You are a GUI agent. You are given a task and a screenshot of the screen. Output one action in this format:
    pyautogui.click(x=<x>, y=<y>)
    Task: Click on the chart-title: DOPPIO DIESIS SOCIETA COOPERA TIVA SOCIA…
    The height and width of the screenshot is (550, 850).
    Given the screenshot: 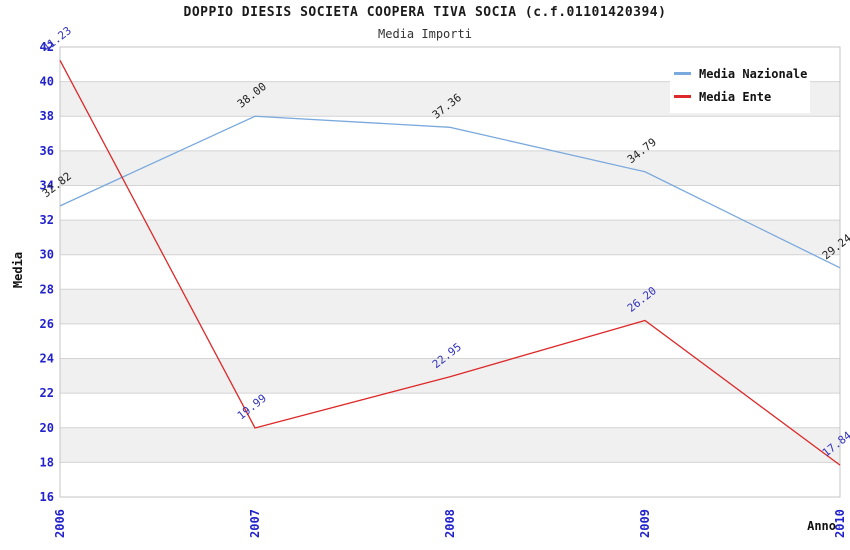 What is the action you would take?
    pyautogui.click(x=425, y=12)
    